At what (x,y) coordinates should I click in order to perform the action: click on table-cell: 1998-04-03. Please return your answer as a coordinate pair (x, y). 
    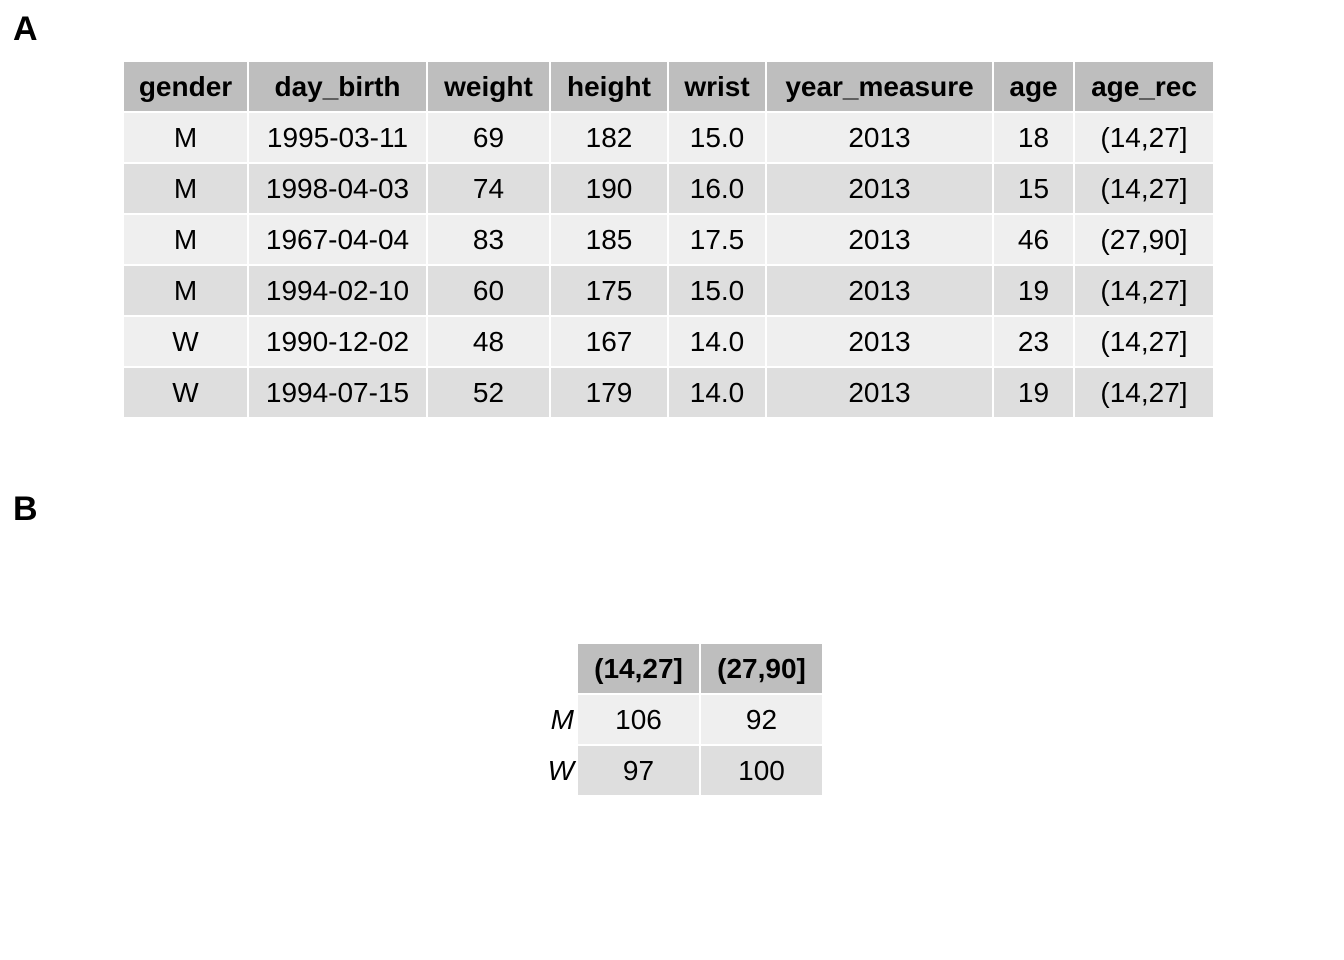
    Looking at the image, I should click on (337, 188).